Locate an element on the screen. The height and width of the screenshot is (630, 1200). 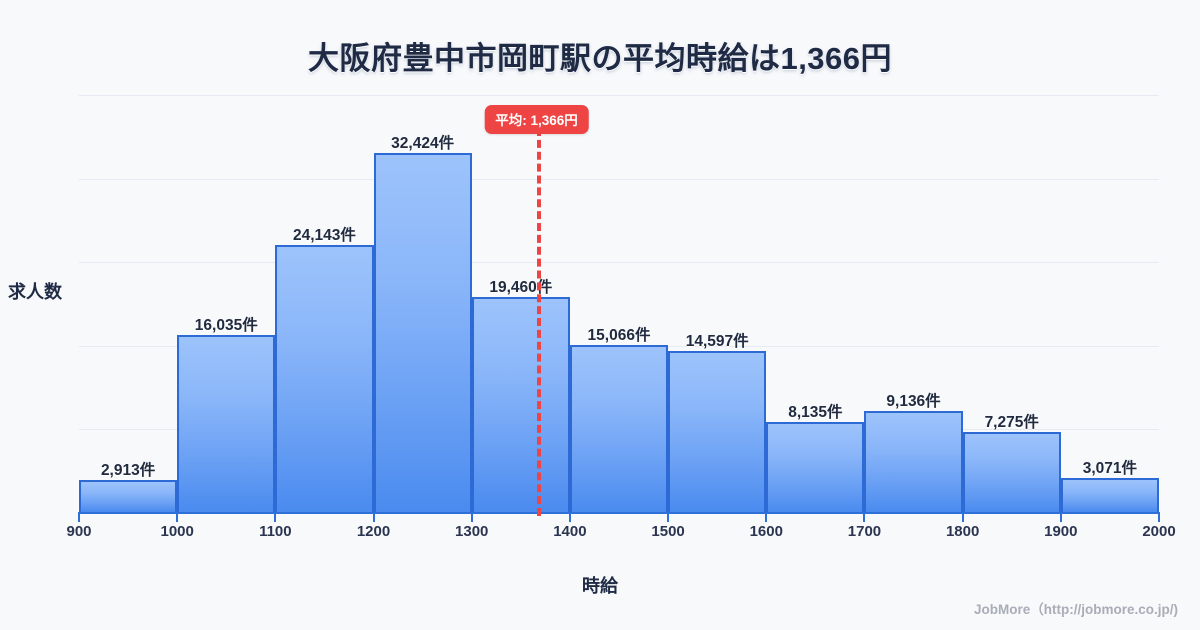
x-axis-tick-label: 2000 is located at coordinates (1159, 531).